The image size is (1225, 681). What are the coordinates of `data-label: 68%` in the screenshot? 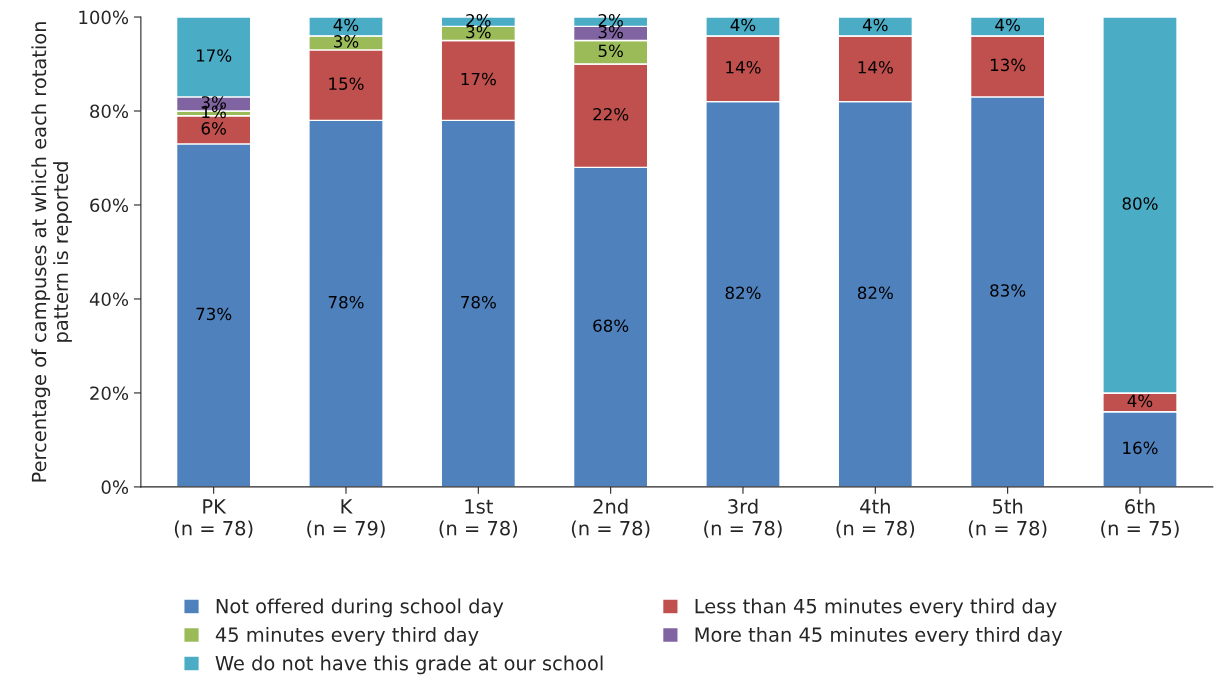 It's located at (611, 325).